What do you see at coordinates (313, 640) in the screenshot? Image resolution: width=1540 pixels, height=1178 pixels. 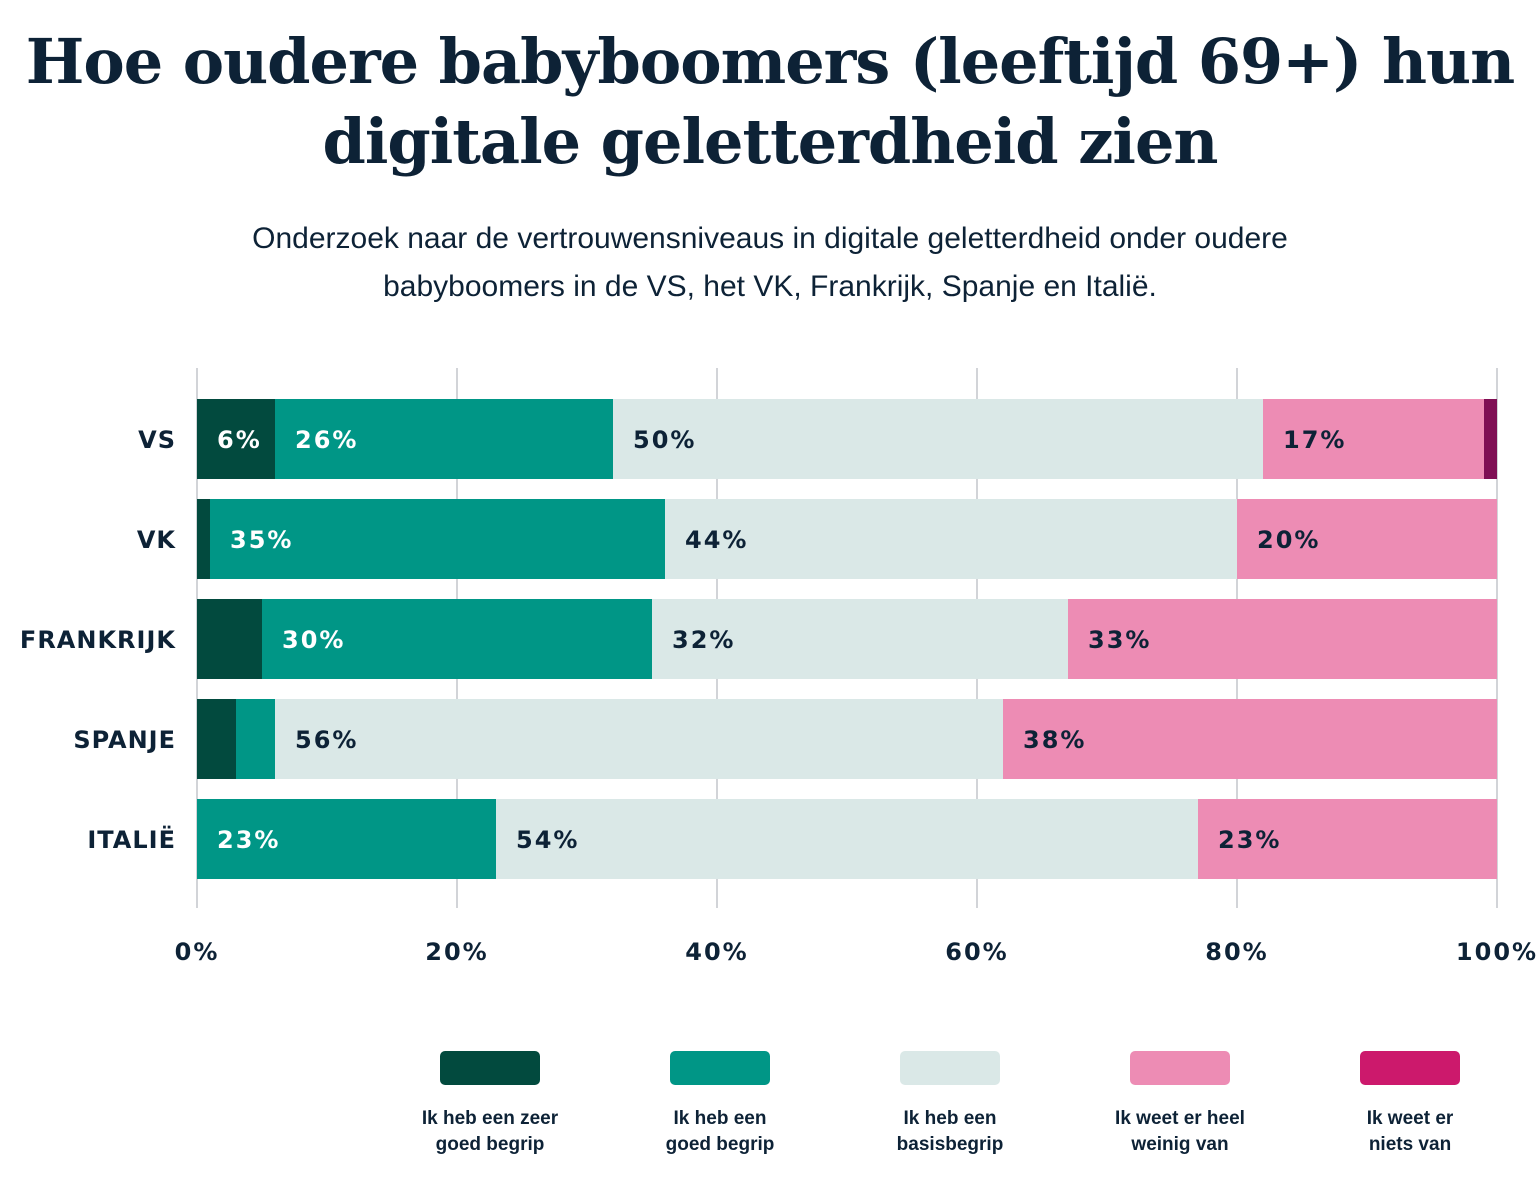 I see `data-label: 30%` at bounding box center [313, 640].